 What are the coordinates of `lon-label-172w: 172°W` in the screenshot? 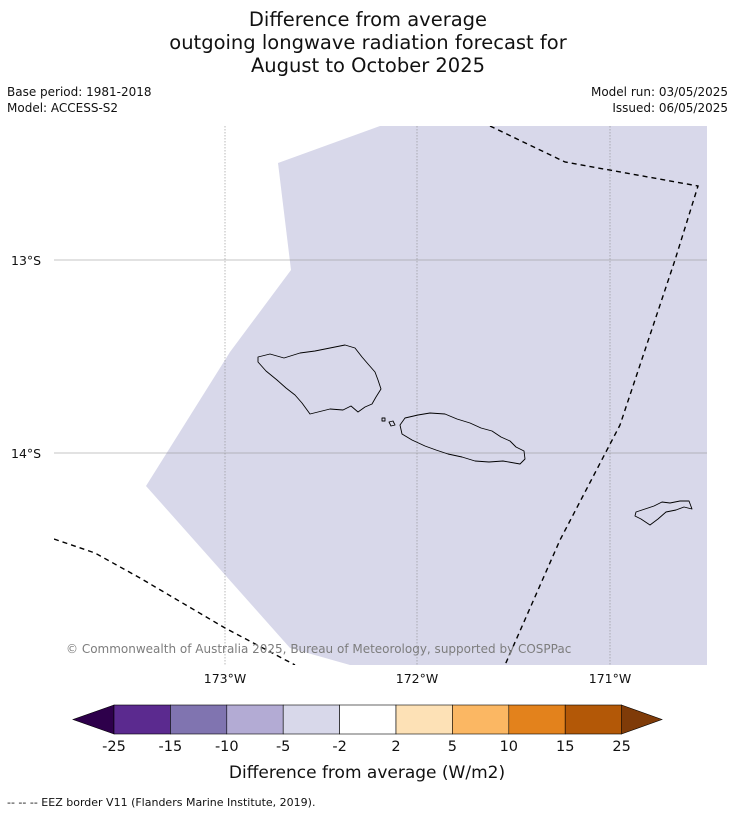 It's located at (417, 678).